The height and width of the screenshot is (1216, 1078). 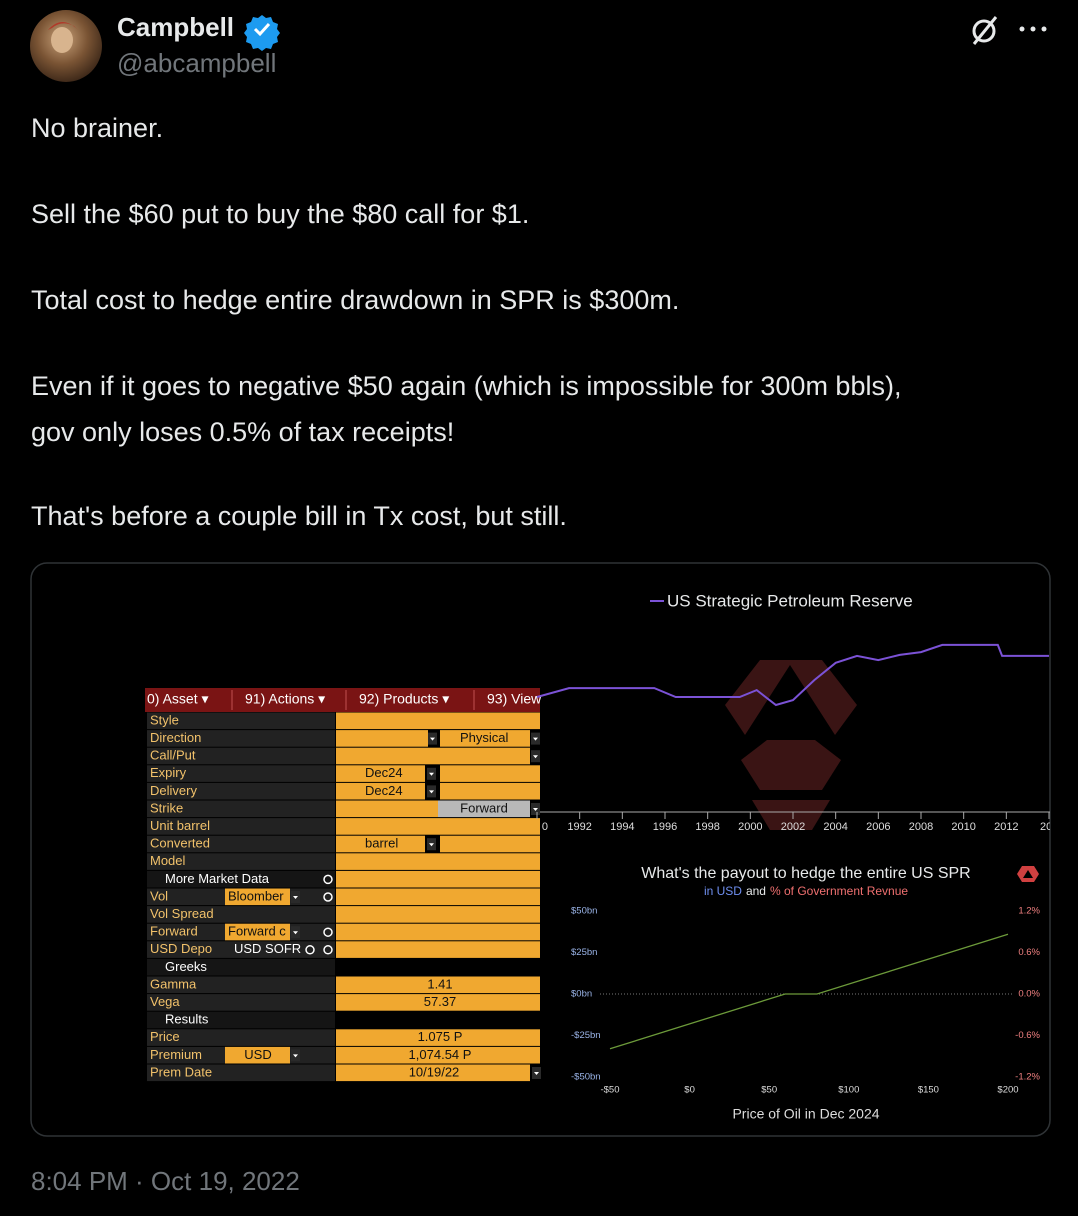 What do you see at coordinates (581, 994) in the screenshot?
I see `y-tick-label: $0bn` at bounding box center [581, 994].